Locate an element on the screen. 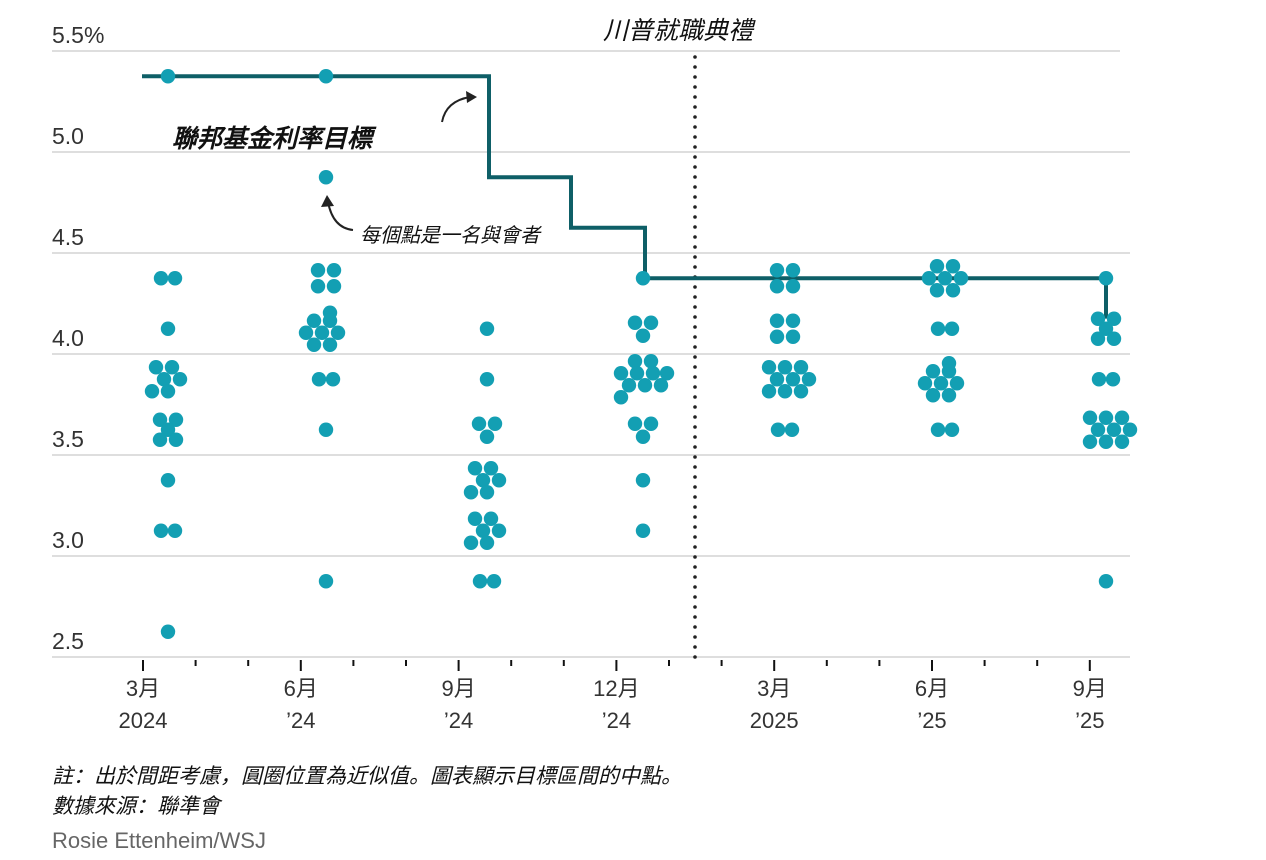 The image size is (1266, 860). x-tick-year: ’24 is located at coordinates (616, 720).